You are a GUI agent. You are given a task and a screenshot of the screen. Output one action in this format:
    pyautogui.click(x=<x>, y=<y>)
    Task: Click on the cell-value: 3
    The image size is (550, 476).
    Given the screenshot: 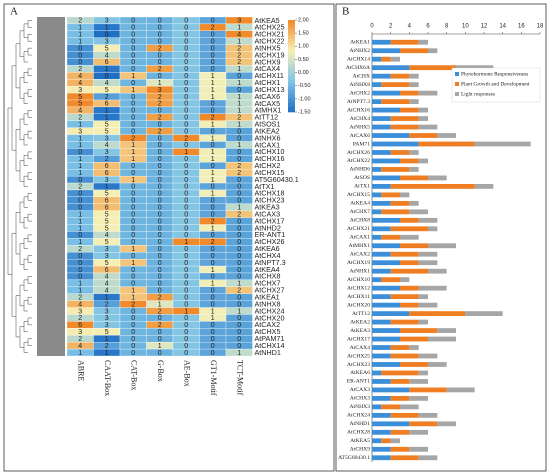 What is the action you would take?
    pyautogui.click(x=107, y=325)
    